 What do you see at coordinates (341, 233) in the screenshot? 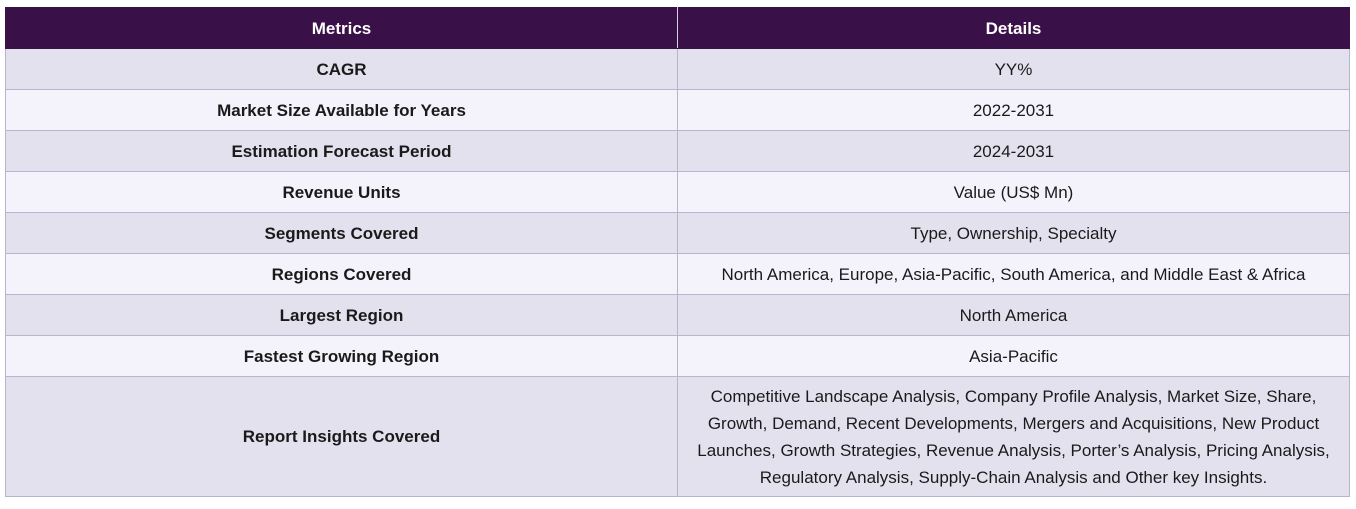
I see `metric-cell: Segments Covered` at bounding box center [341, 233].